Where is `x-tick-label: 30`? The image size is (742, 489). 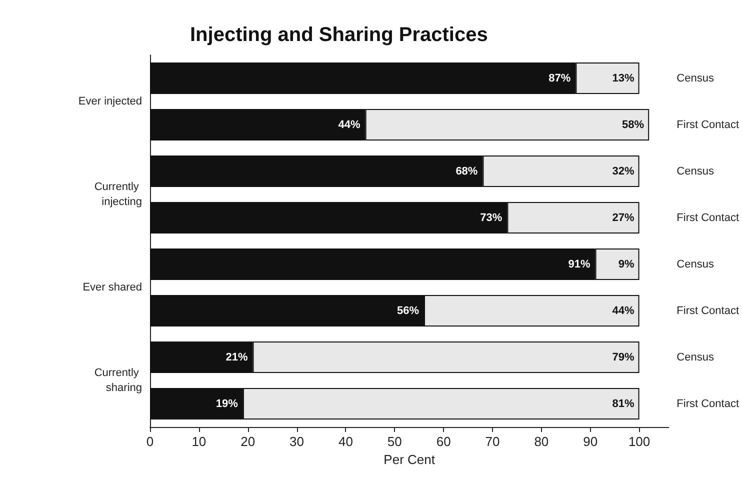 x-tick-label: 30 is located at coordinates (297, 441).